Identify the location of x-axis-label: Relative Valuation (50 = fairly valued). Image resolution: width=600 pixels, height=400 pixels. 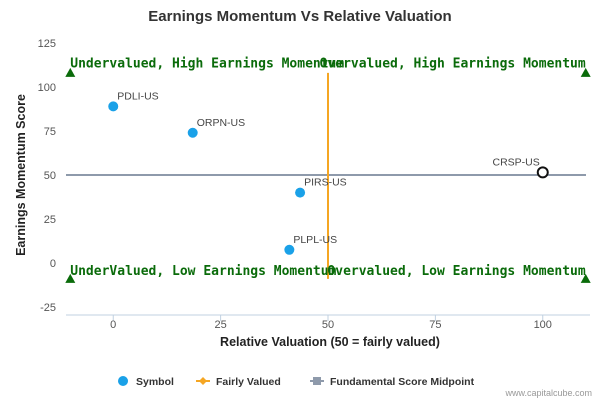
(330, 342).